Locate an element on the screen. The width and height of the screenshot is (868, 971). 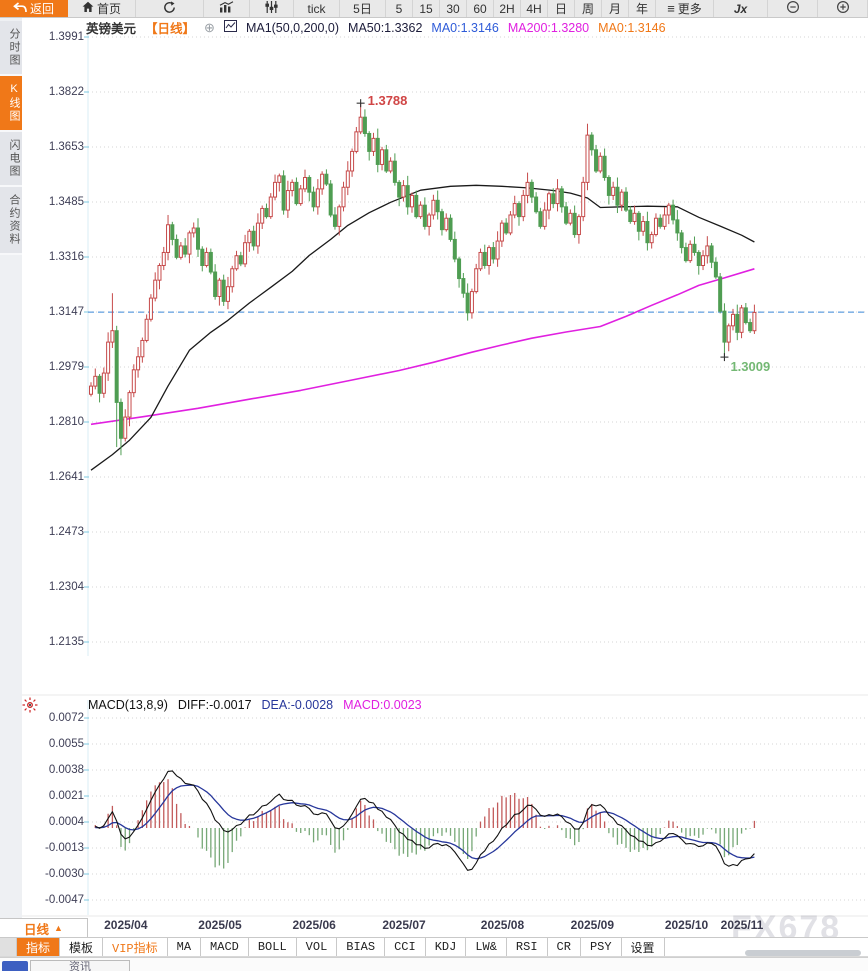
tab-psy: PSY is located at coordinates (601, 947).